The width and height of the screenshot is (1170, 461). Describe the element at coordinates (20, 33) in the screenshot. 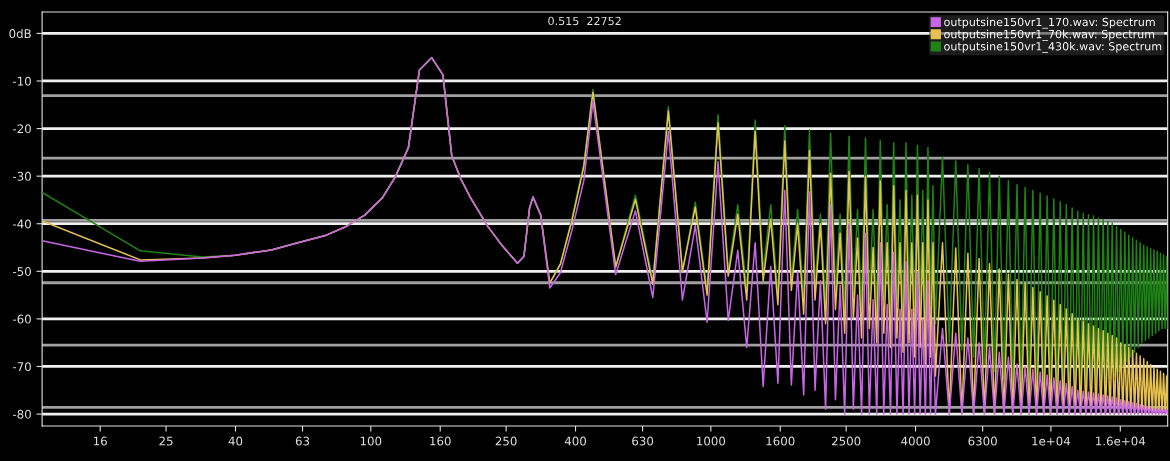

I see `y-tick-label: 0dB` at that location.